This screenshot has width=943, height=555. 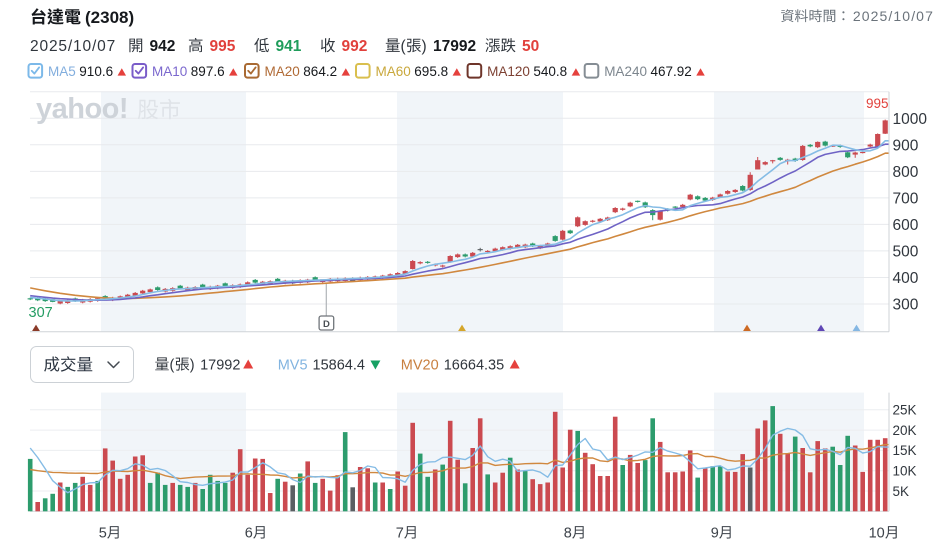 What do you see at coordinates (96, 71) in the screenshot?
I see `svg-text: 910.6` at bounding box center [96, 71].